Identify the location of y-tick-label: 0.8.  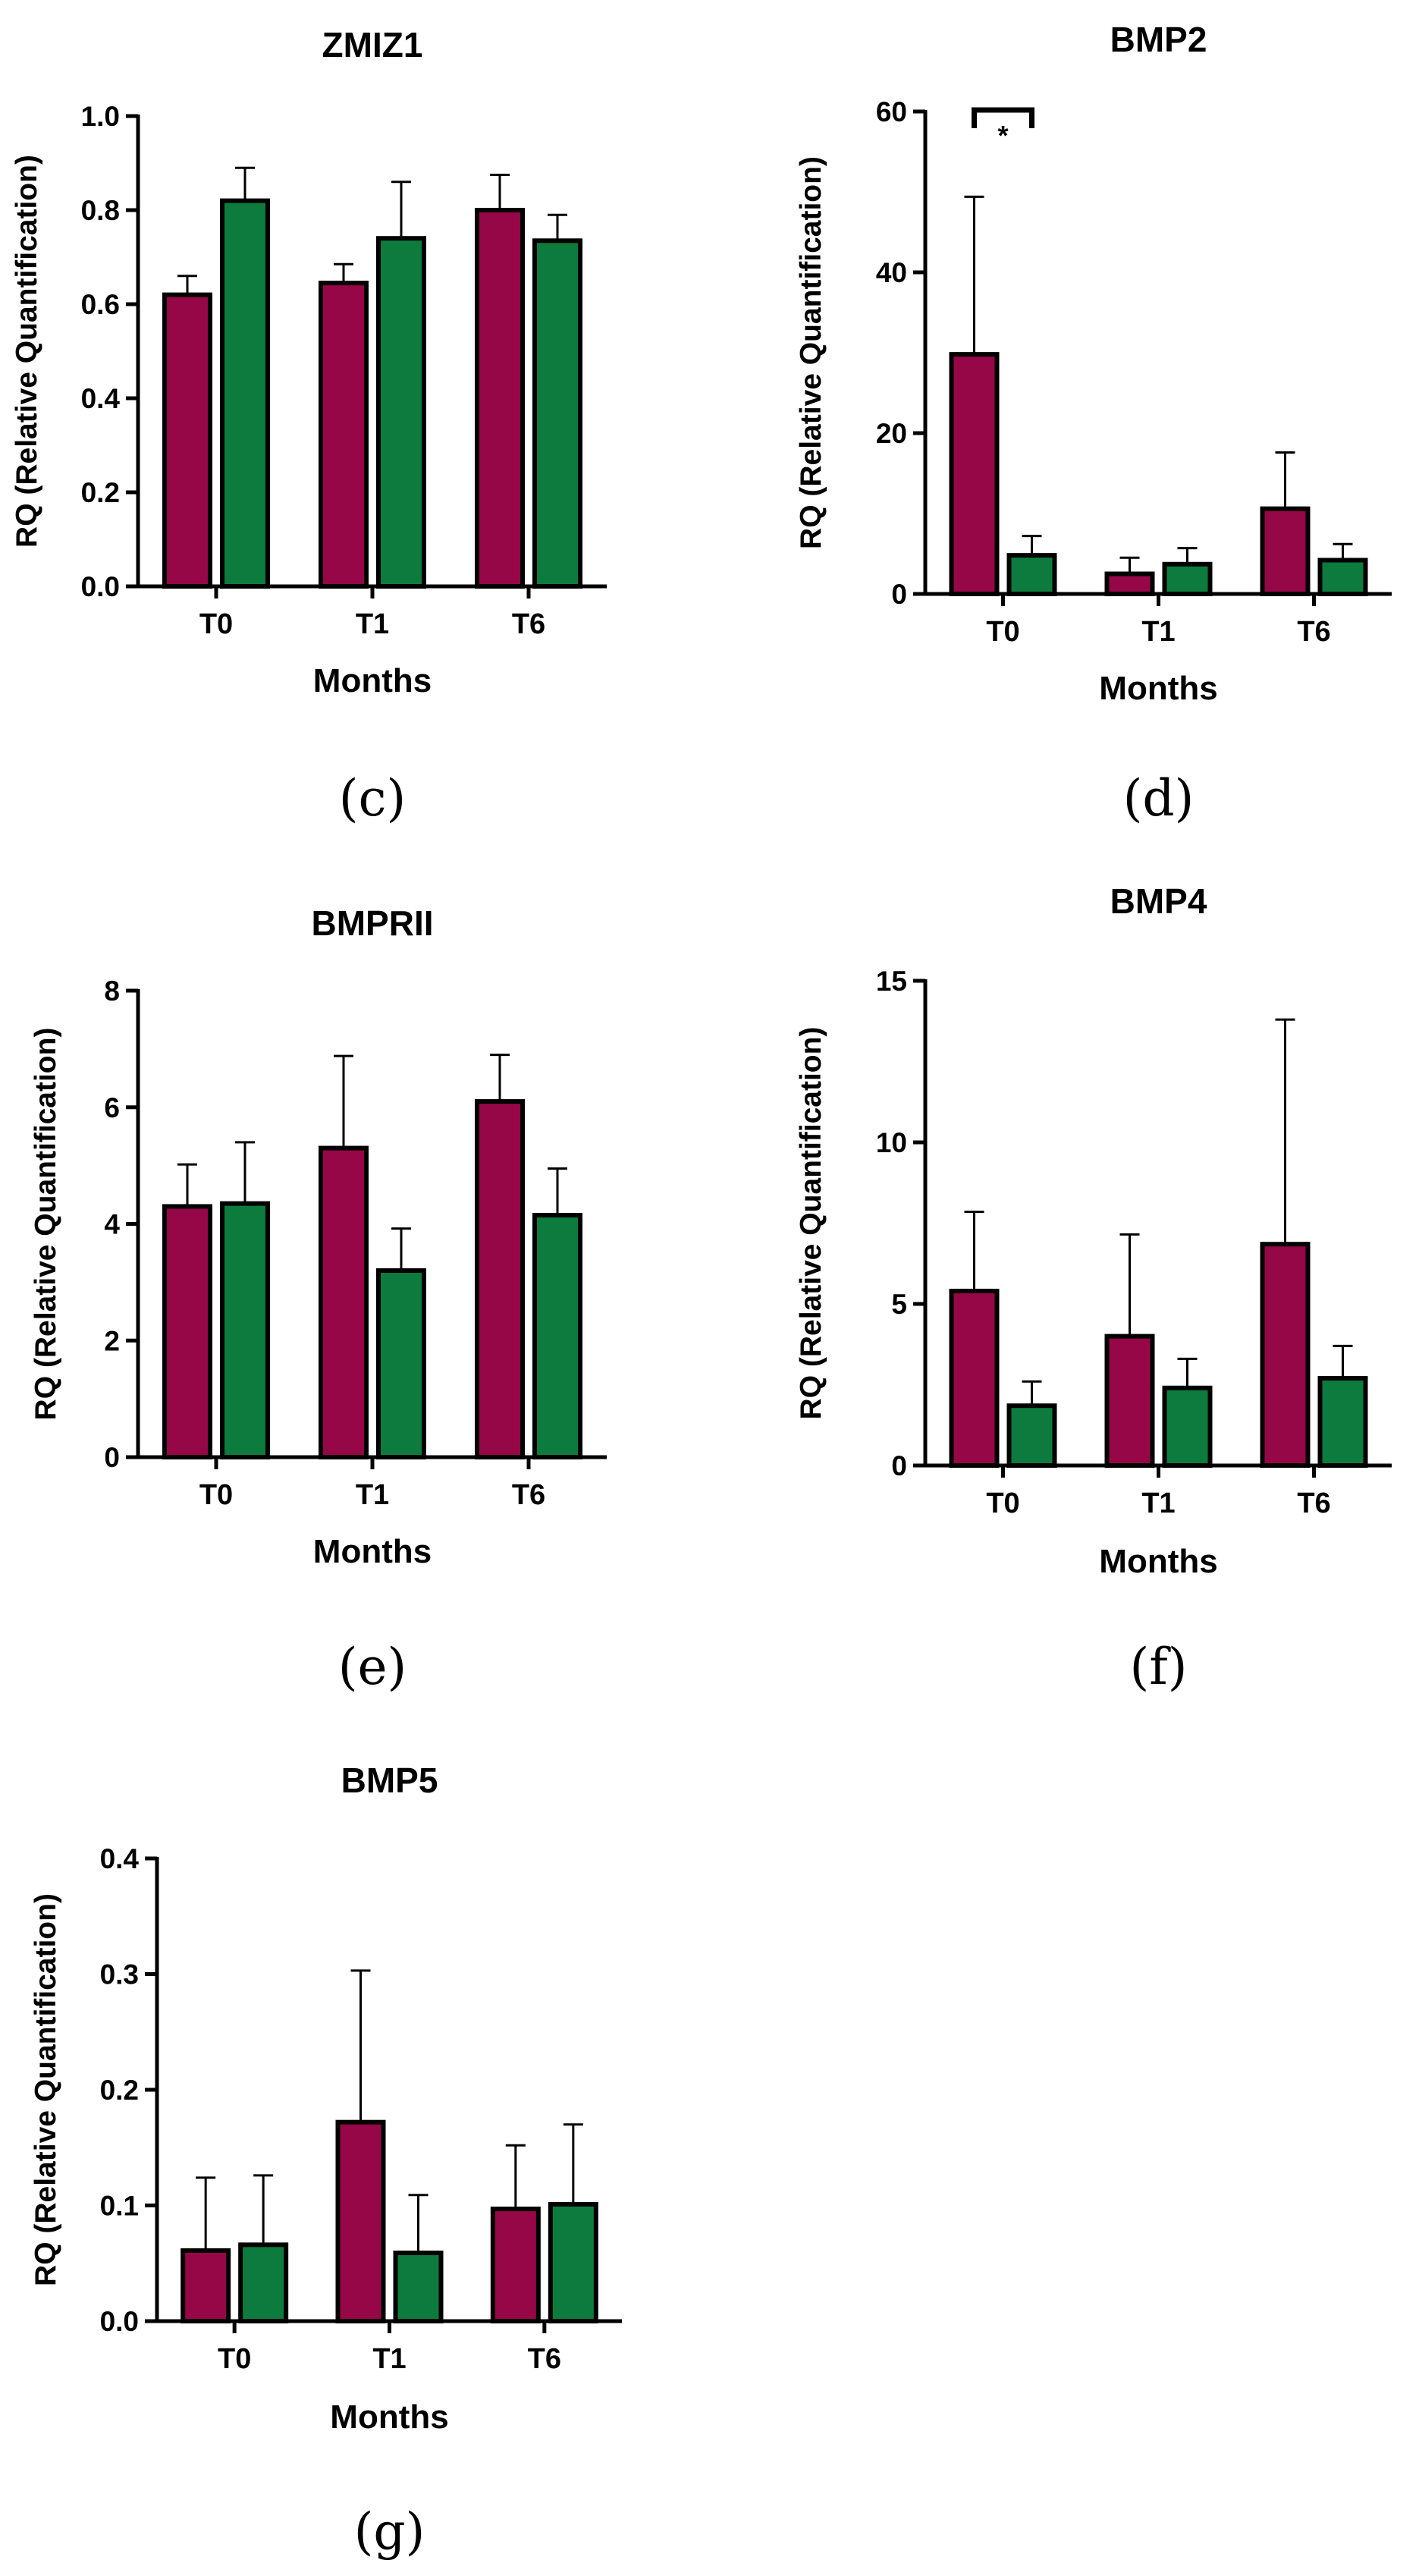
(100, 210).